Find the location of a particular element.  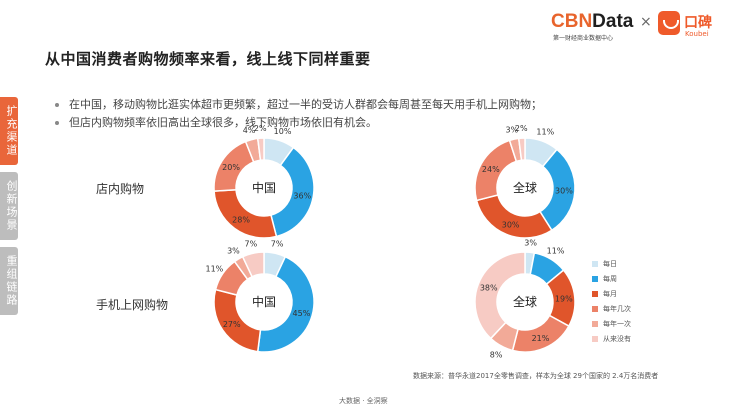

legend-item: 从来没有 is located at coordinates (611, 338).